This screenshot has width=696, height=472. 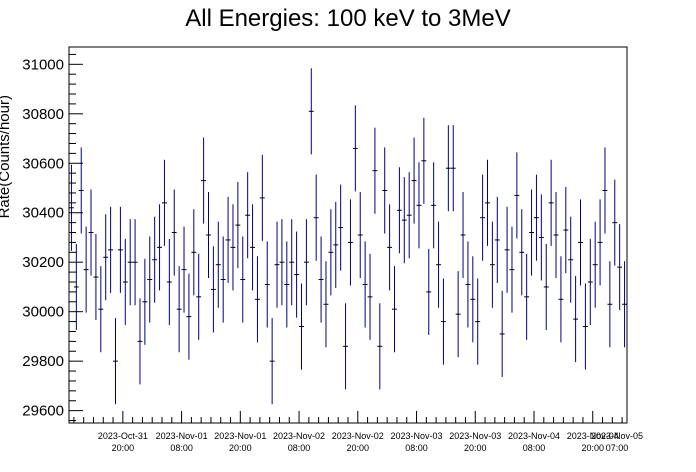 What do you see at coordinates (6, 156) in the screenshot?
I see `y-axis-label: Rate(Counts/hour)` at bounding box center [6, 156].